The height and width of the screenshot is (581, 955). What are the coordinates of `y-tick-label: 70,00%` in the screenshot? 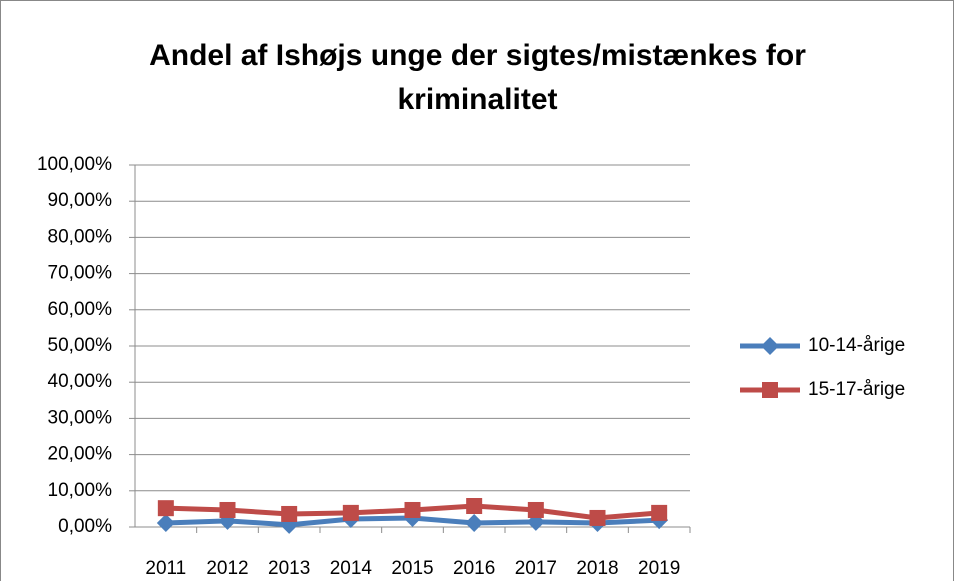 It's located at (80, 273).